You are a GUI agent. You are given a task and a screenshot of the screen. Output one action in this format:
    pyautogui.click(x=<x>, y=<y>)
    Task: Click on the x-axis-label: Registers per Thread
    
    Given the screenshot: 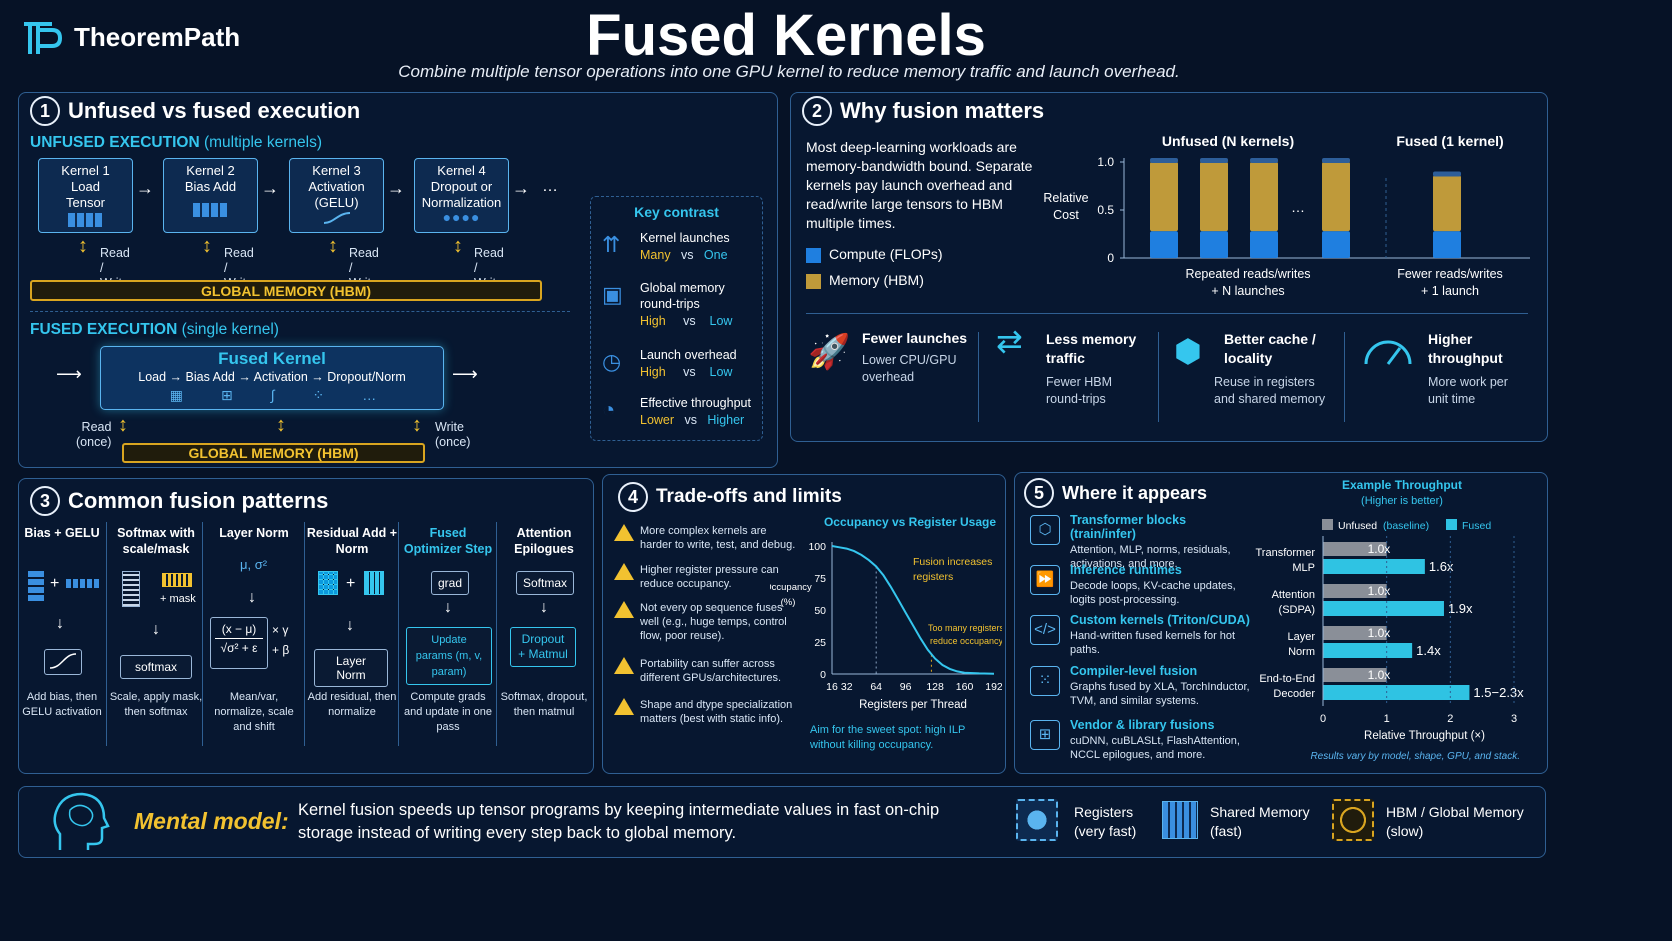 What is the action you would take?
    pyautogui.click(x=913, y=705)
    